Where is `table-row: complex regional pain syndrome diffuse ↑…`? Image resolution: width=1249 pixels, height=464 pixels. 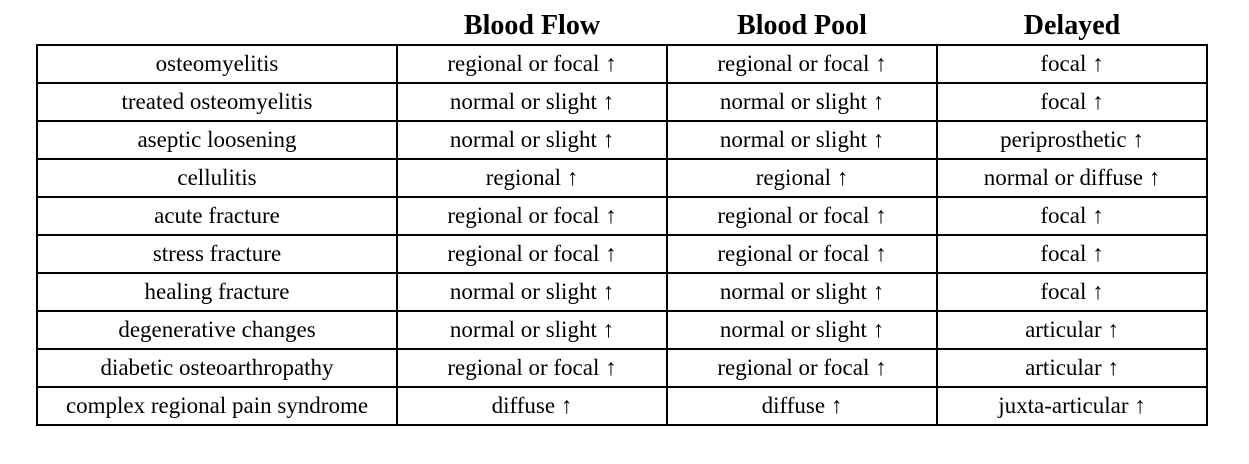 table-row: complex regional pain syndrome diffuse ↑… is located at coordinates (622, 406).